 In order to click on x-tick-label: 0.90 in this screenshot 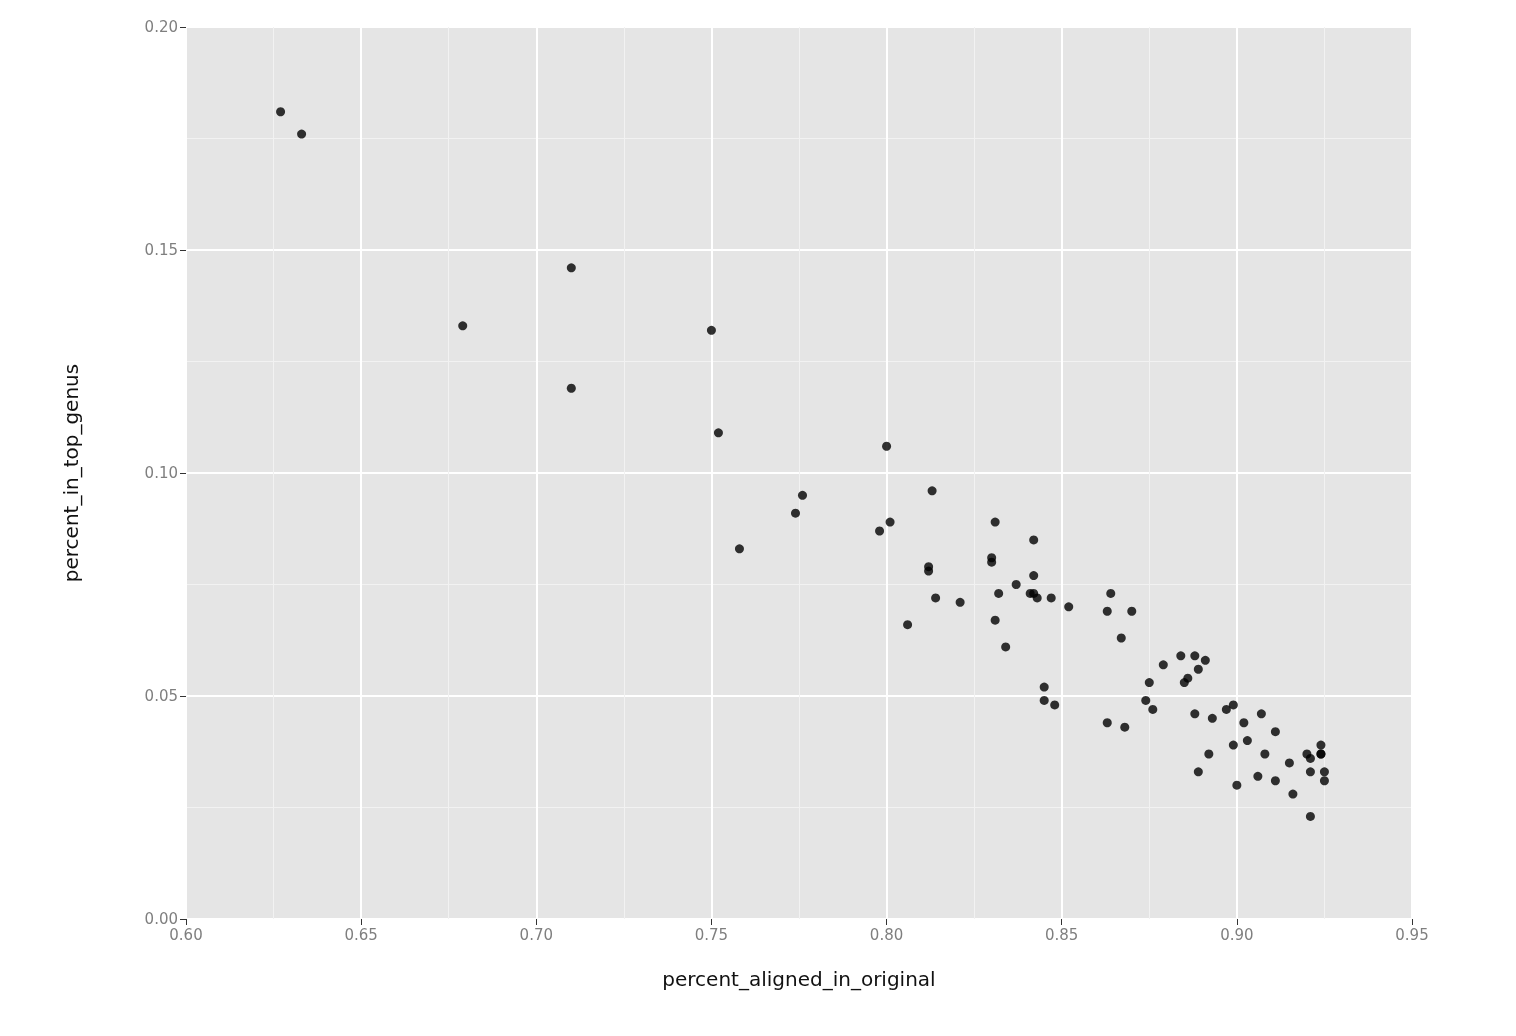, I will do `click(1237, 934)`.